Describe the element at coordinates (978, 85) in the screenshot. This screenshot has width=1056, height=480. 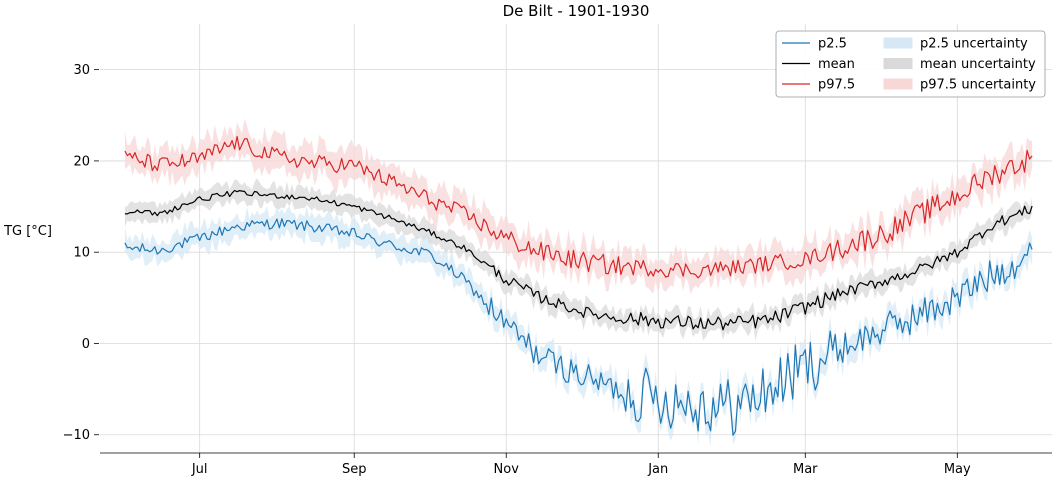
I see `legend-label: p97.5 uncertainty` at that location.